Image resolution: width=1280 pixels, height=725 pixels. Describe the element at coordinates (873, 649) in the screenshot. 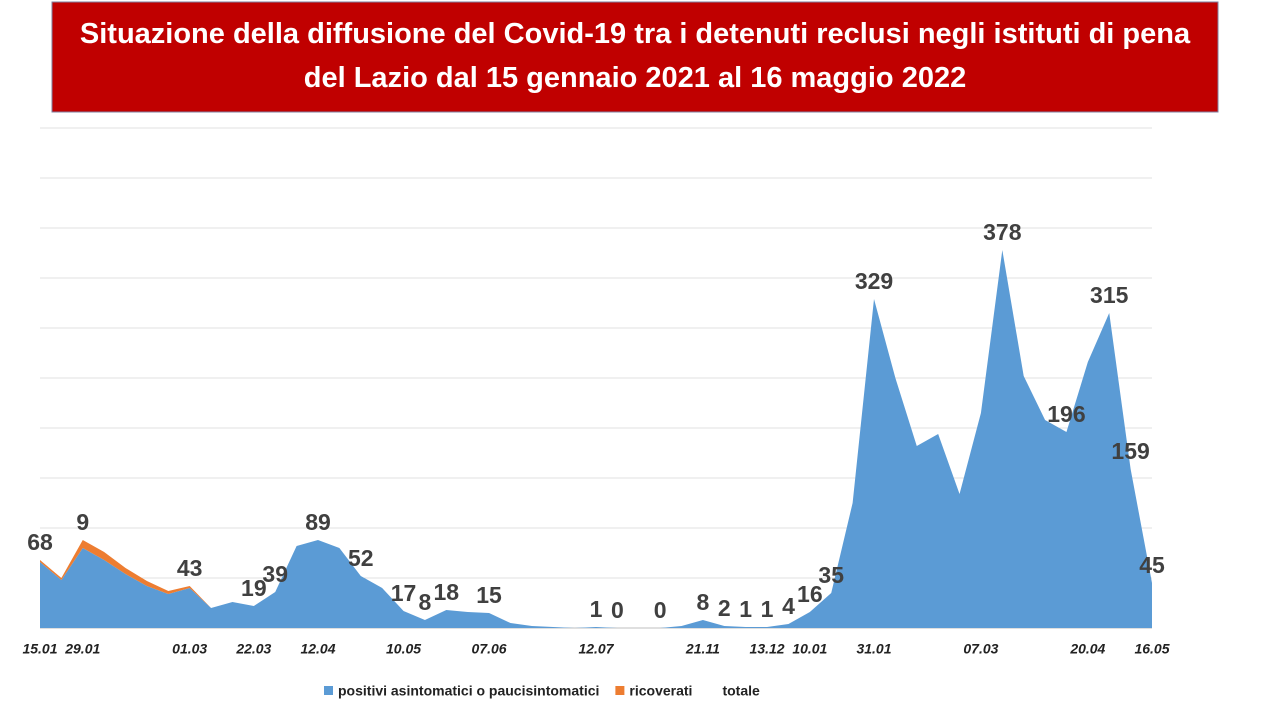

I see `x-tick-label: 31.01` at that location.